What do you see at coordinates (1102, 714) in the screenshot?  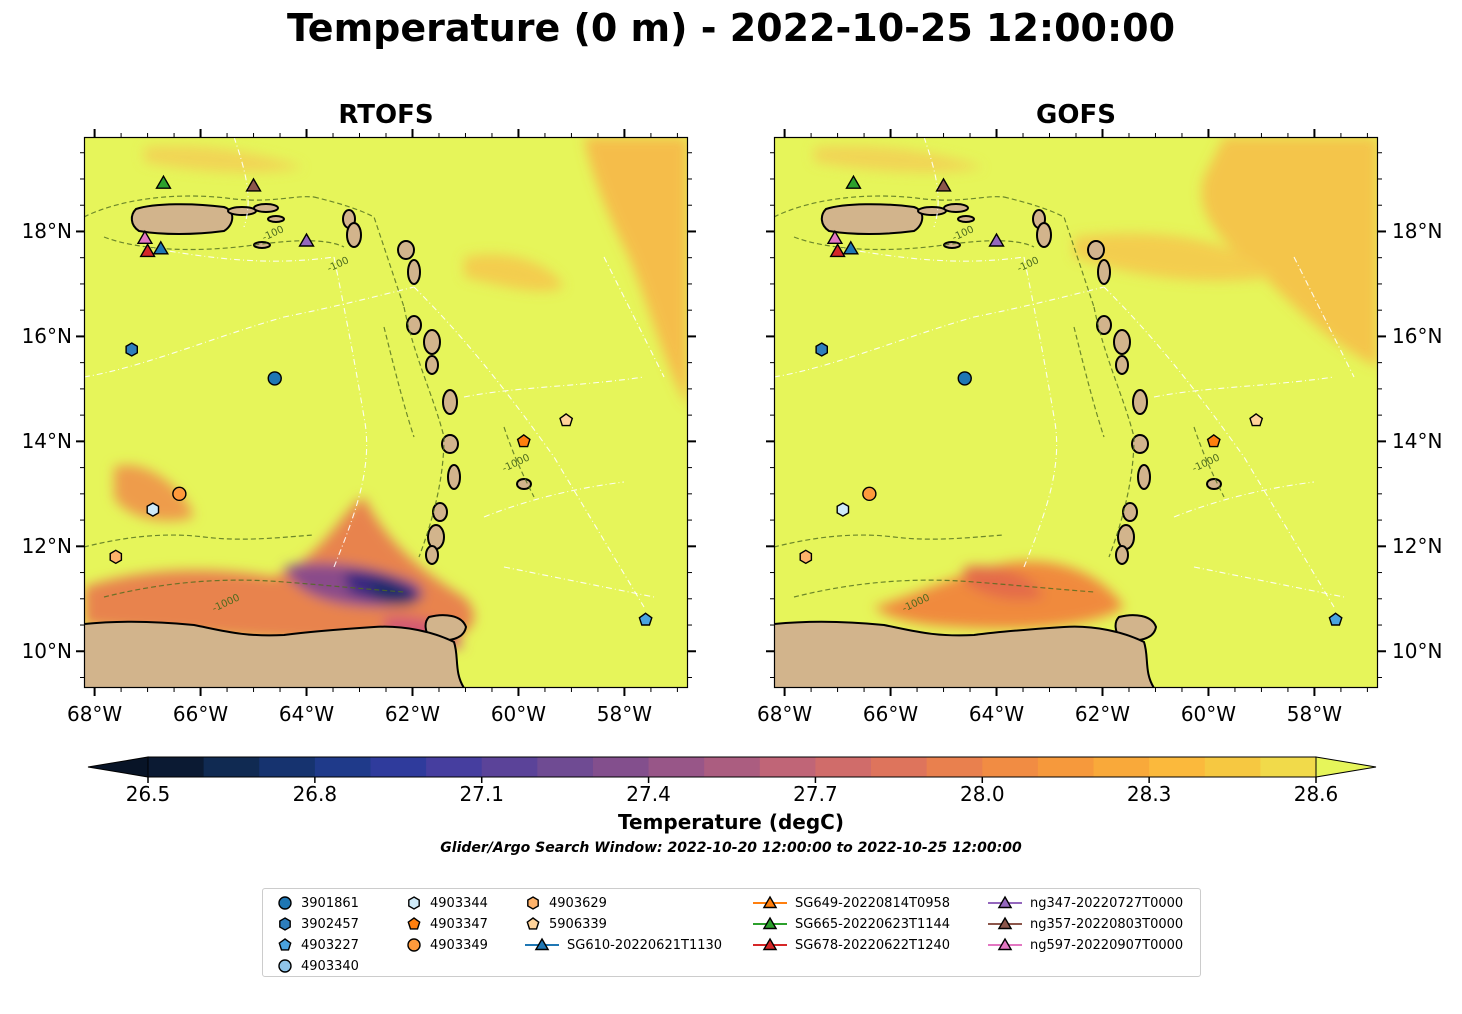 I see `lon-tick-label: 62°W` at bounding box center [1102, 714].